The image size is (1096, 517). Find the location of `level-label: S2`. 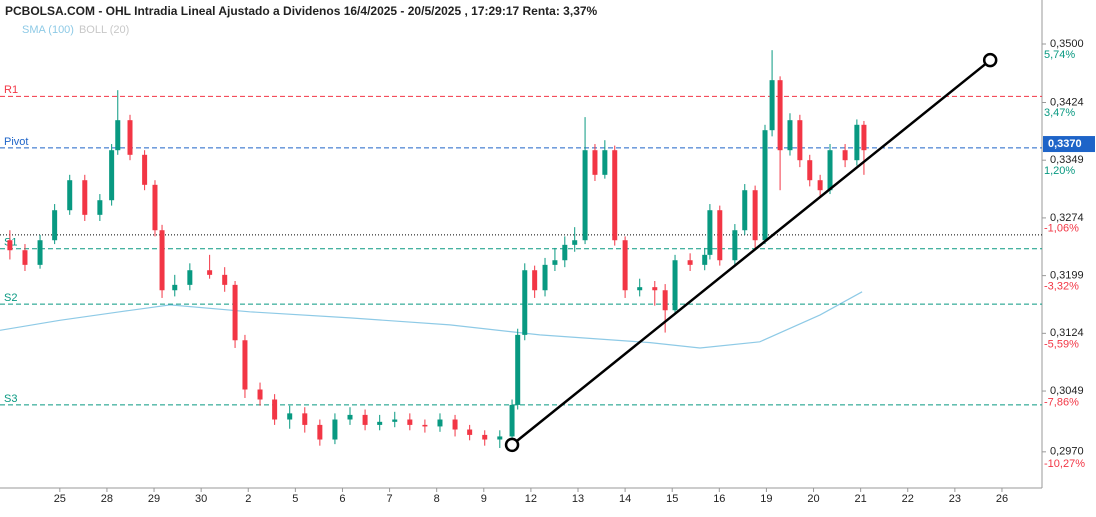

level-label: S2 is located at coordinates (10, 298).